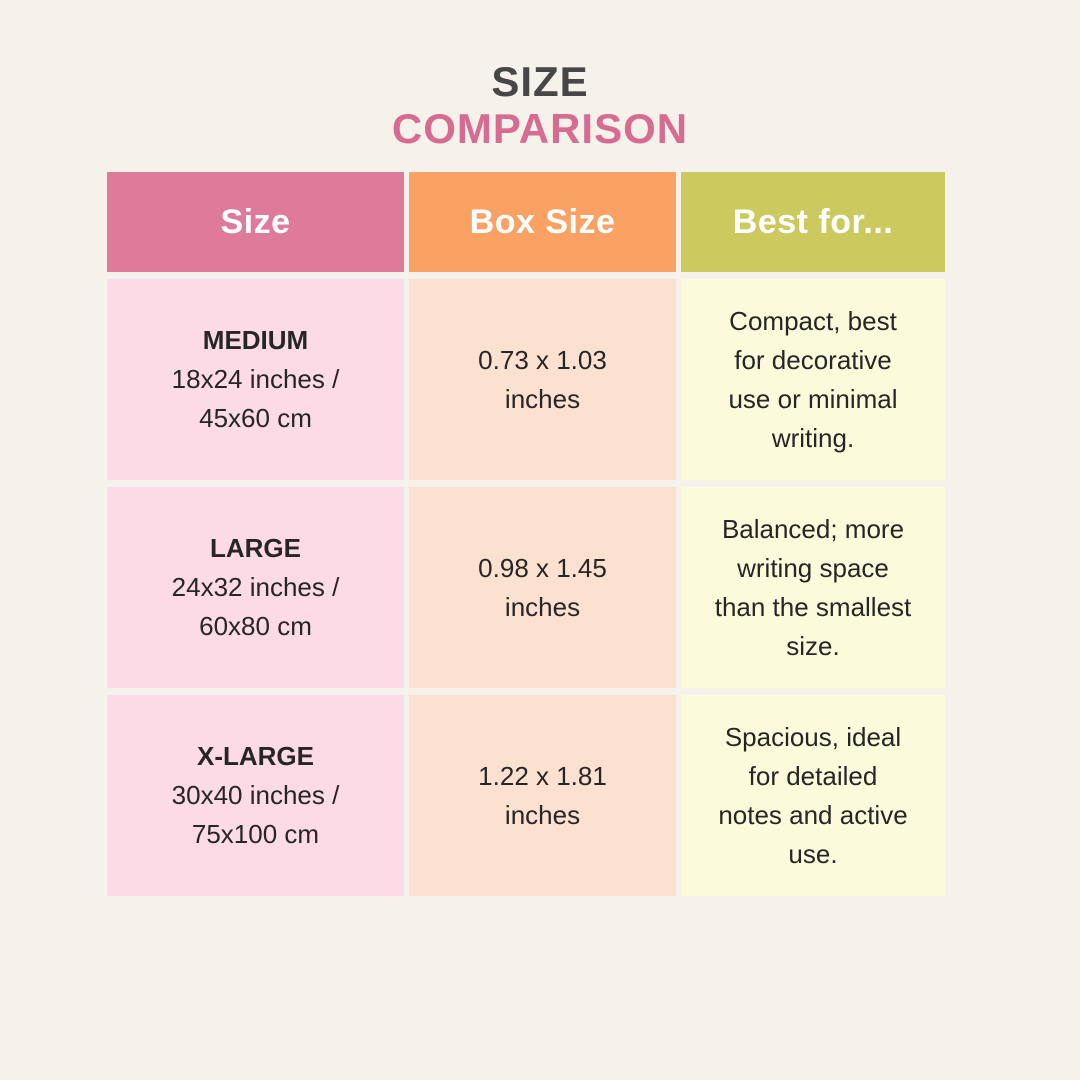 This screenshot has width=1080, height=1080. Describe the element at coordinates (255, 814) in the screenshot. I see `size-dimensions: 30x40 inches / 75x100 cm` at that location.